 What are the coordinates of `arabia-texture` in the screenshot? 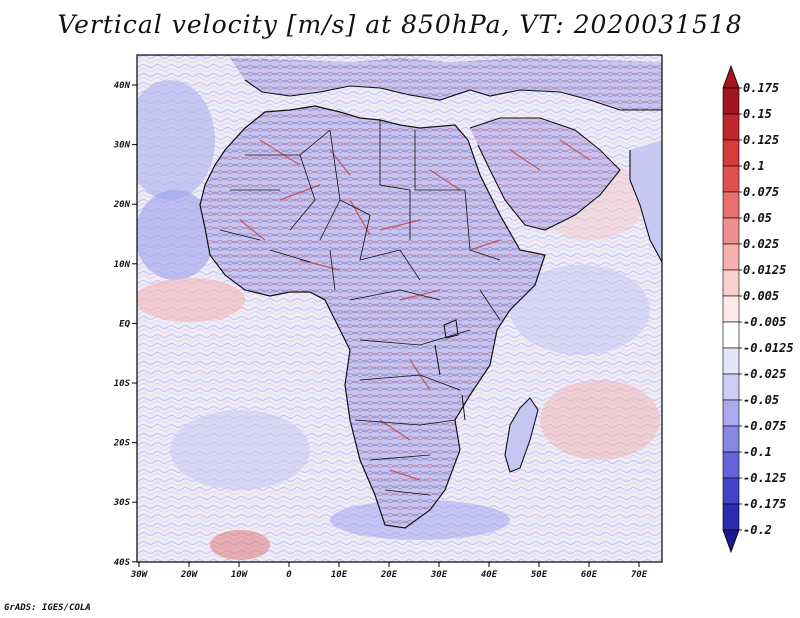 It's located at (545, 174).